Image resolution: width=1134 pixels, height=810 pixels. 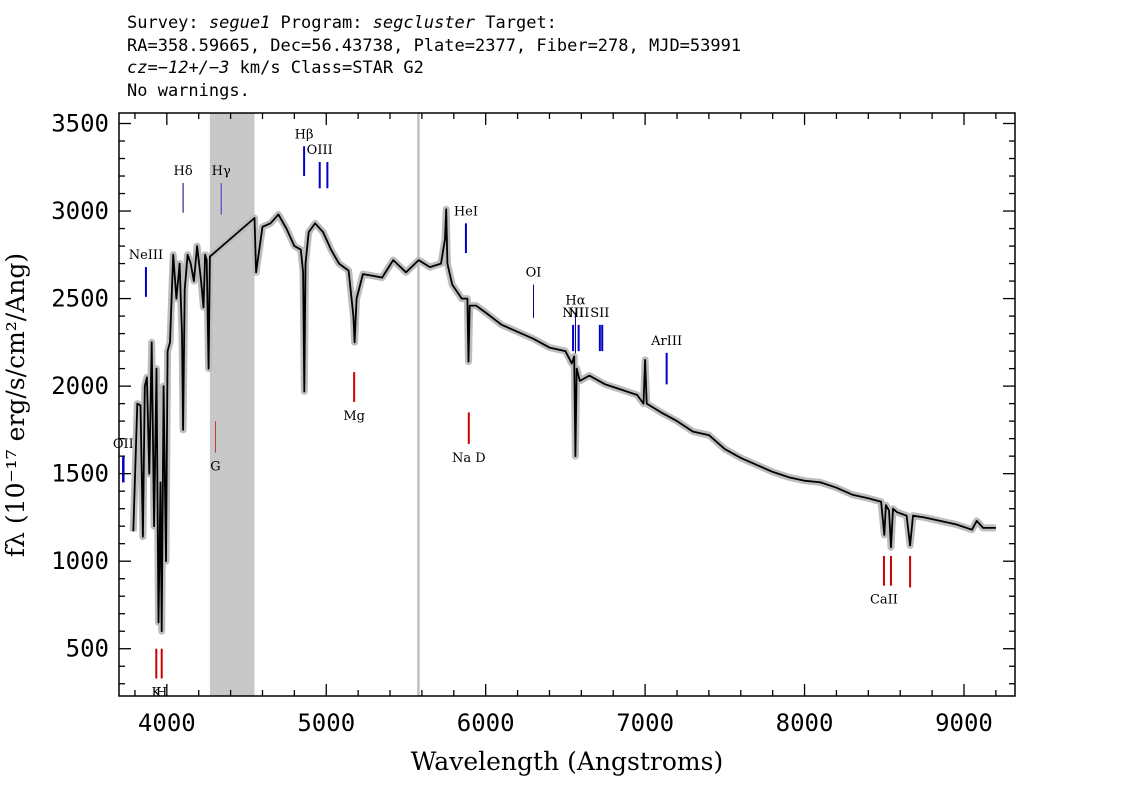 What do you see at coordinates (80, 124) in the screenshot?
I see `y-tick-label: 3500` at bounding box center [80, 124].